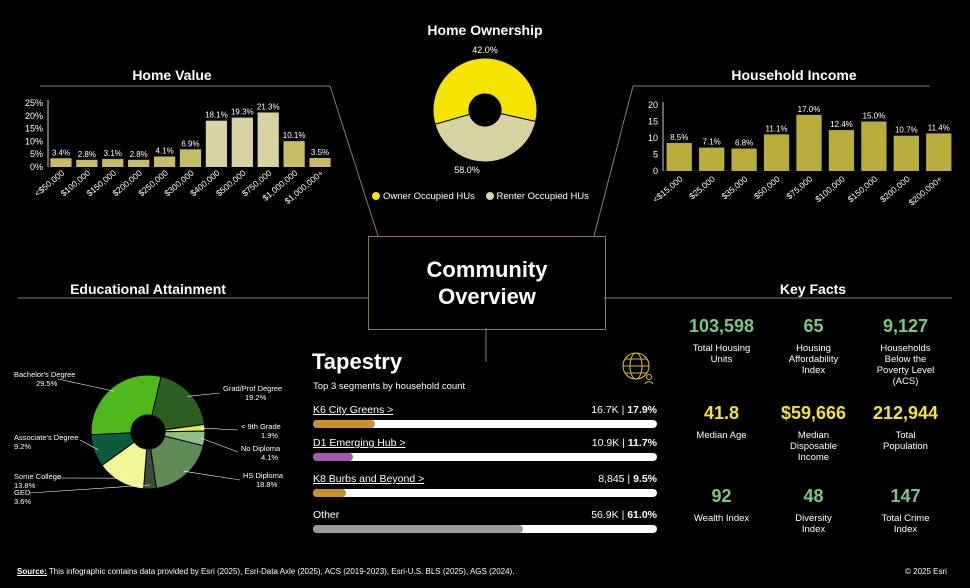  Describe the element at coordinates (37, 476) in the screenshot. I see `edu-label: Some College` at that location.